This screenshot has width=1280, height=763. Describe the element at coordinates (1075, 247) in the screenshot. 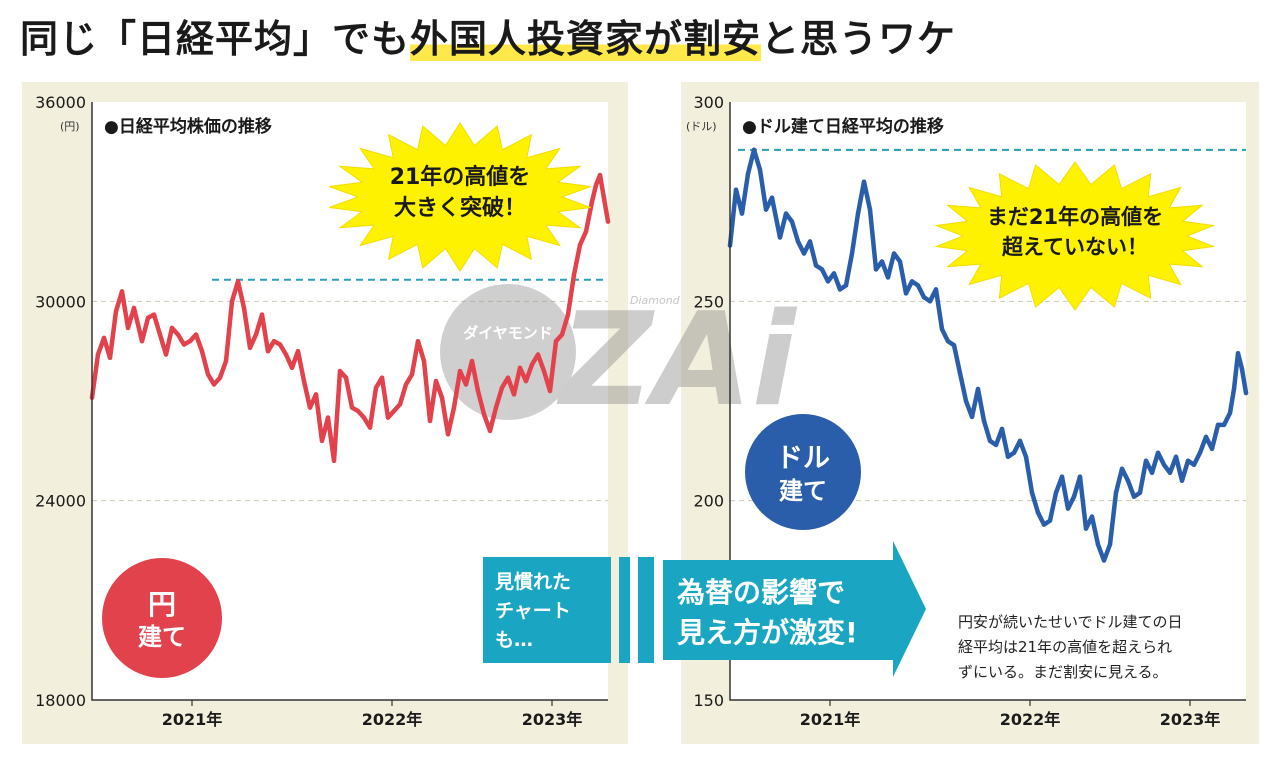

I see `right-burst-line2: 超えていない！` at that location.